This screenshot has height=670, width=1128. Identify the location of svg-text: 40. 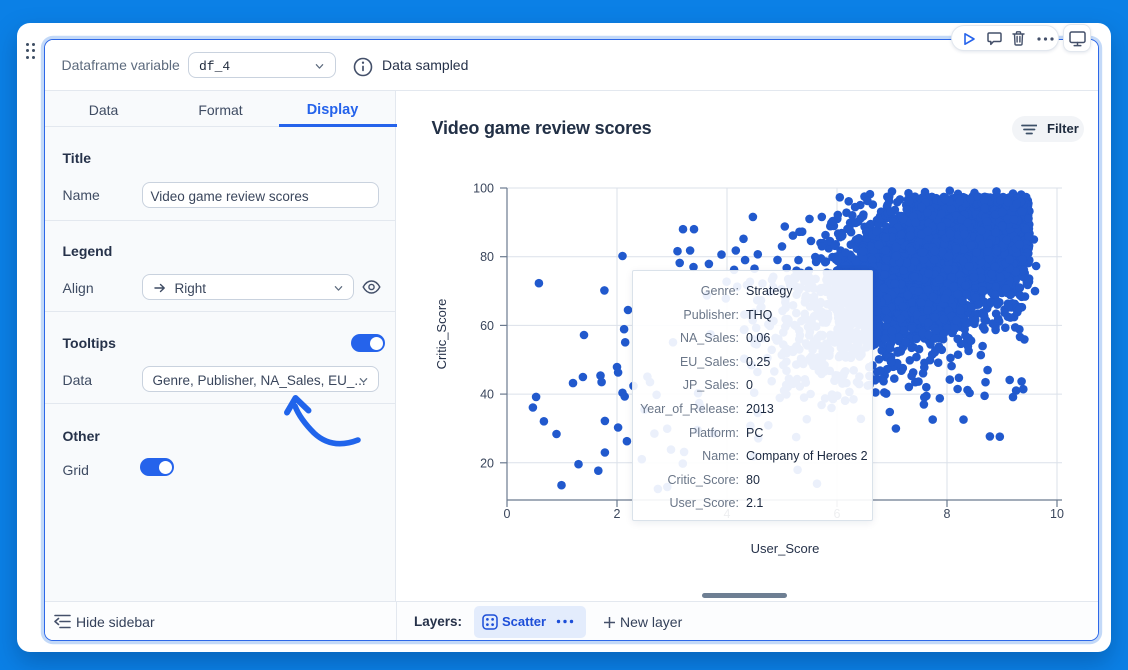
(487, 395).